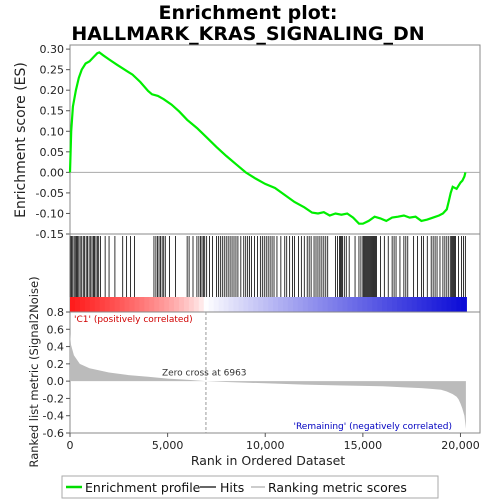 The image size is (500, 500). Describe the element at coordinates (372, 427) in the screenshot. I see `negative-correlation-label: 'Remaining' (negatively correlated)` at that location.